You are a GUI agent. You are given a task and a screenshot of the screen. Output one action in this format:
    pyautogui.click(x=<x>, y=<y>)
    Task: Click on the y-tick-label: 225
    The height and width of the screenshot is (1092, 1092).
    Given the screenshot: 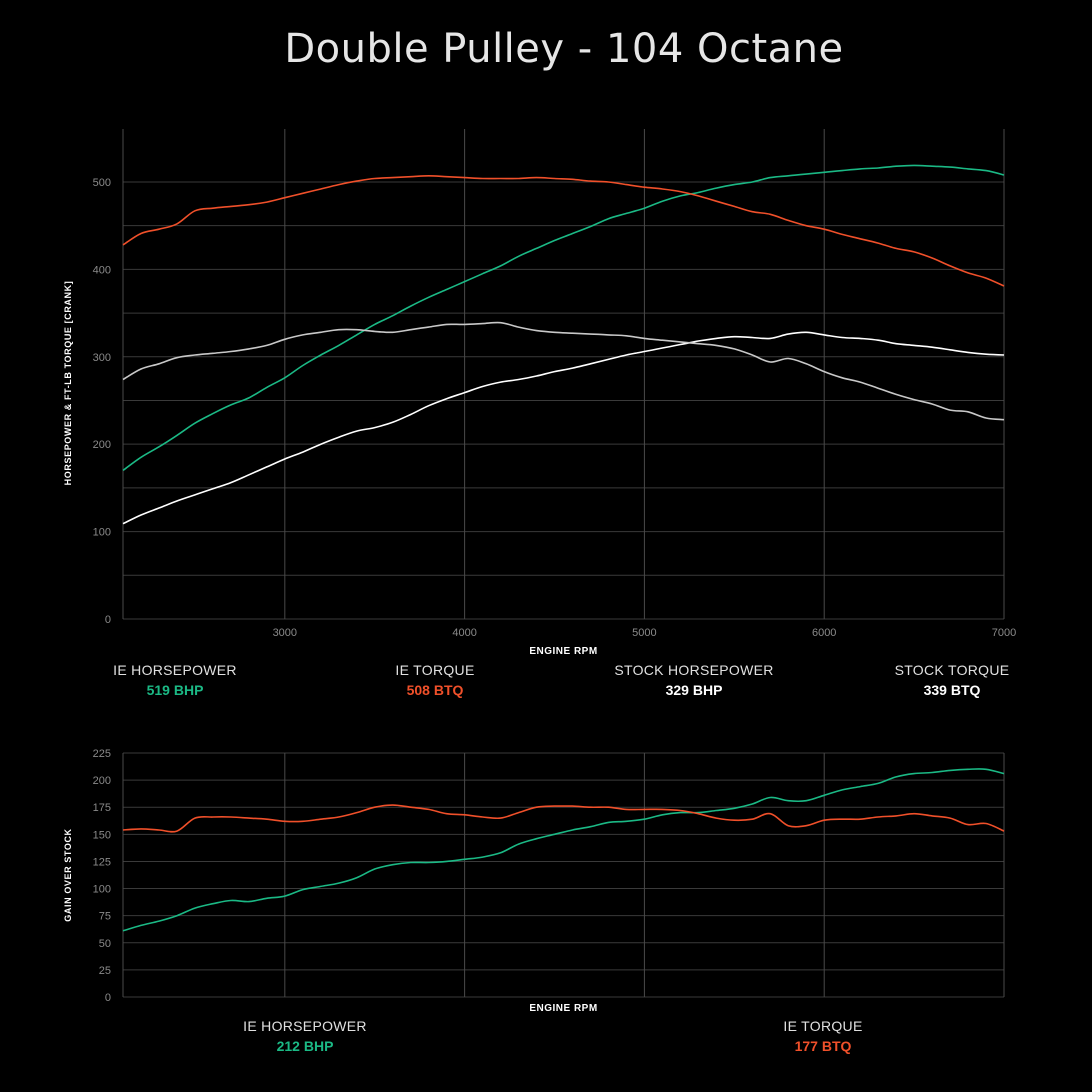 What is the action you would take?
    pyautogui.click(x=102, y=754)
    